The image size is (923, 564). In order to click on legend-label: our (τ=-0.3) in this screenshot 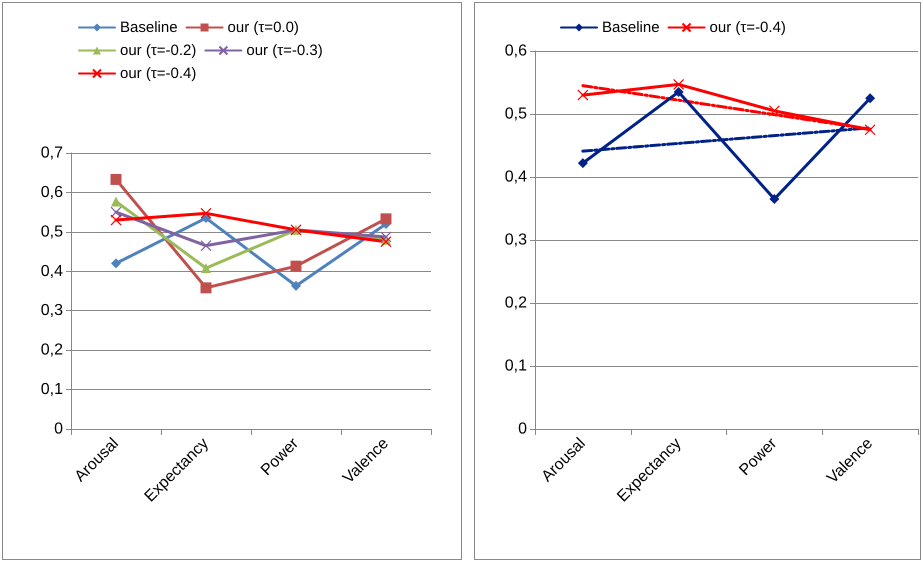, I will do `click(284, 50)`.